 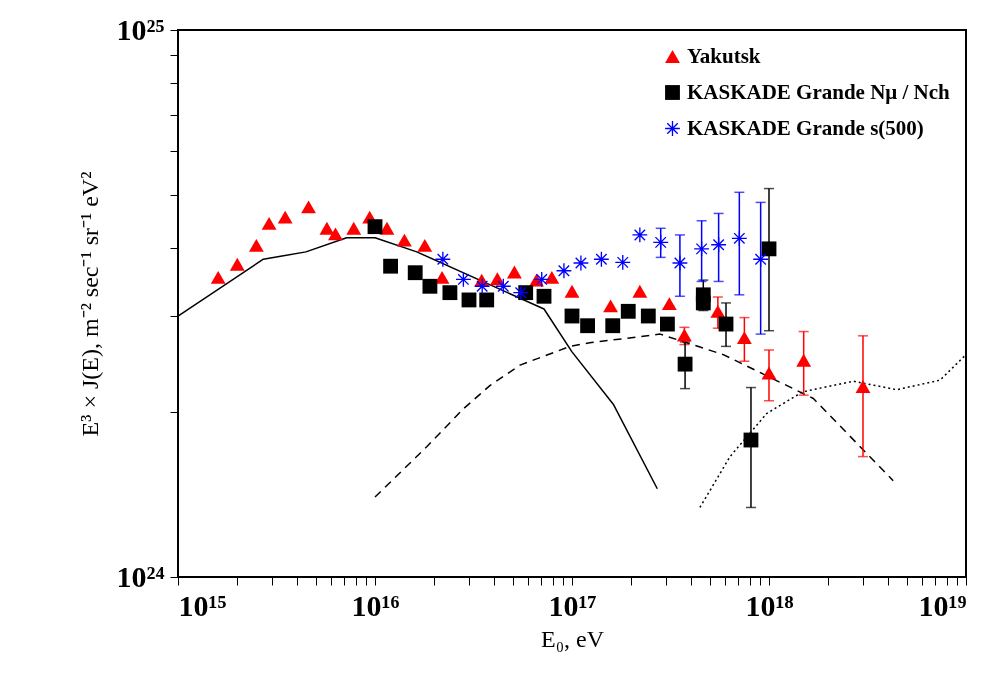 I want to click on x-axis-title: E₀, eV, so click(x=572, y=638).